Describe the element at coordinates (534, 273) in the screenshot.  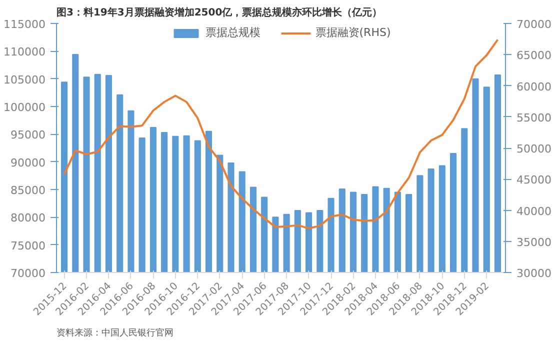
I see `y2-tick-label: 30000` at that location.